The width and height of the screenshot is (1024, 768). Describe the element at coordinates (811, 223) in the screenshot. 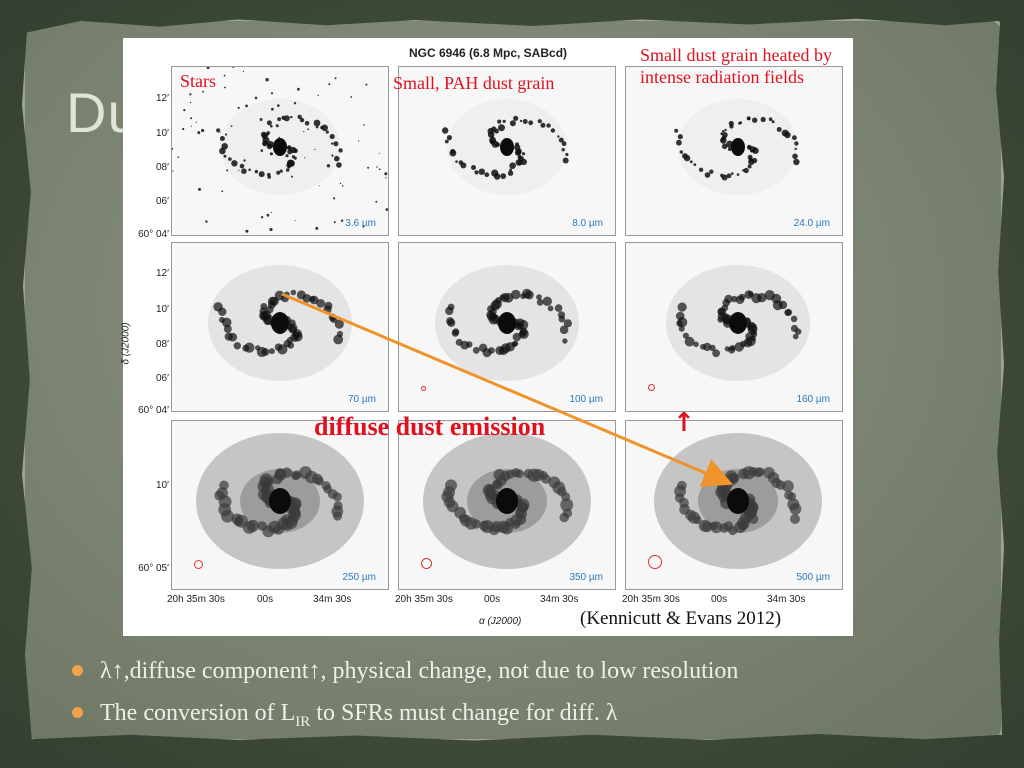

I see `wavelength-label: 24.0 µm` at that location.